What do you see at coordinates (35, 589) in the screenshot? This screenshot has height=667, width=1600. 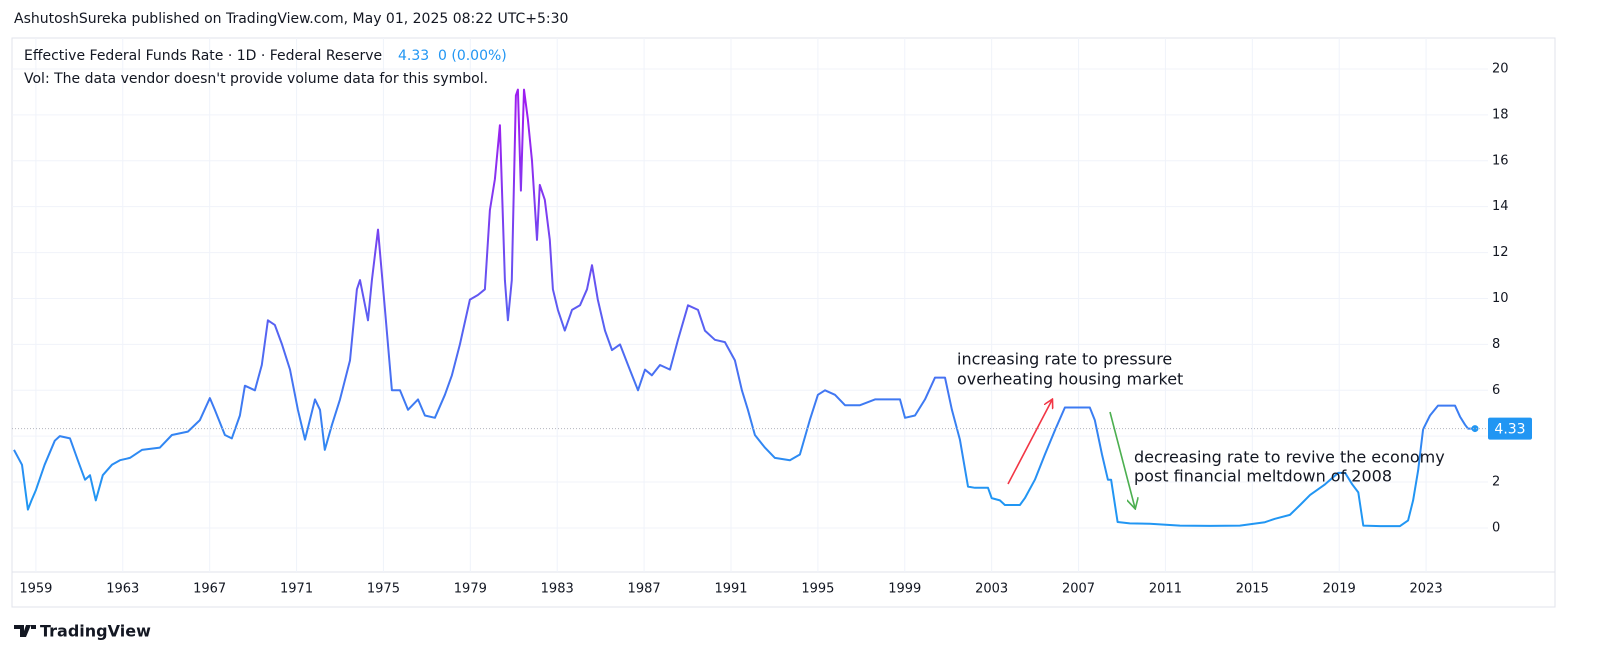 I see `x-tick-label: 1959` at bounding box center [35, 589].